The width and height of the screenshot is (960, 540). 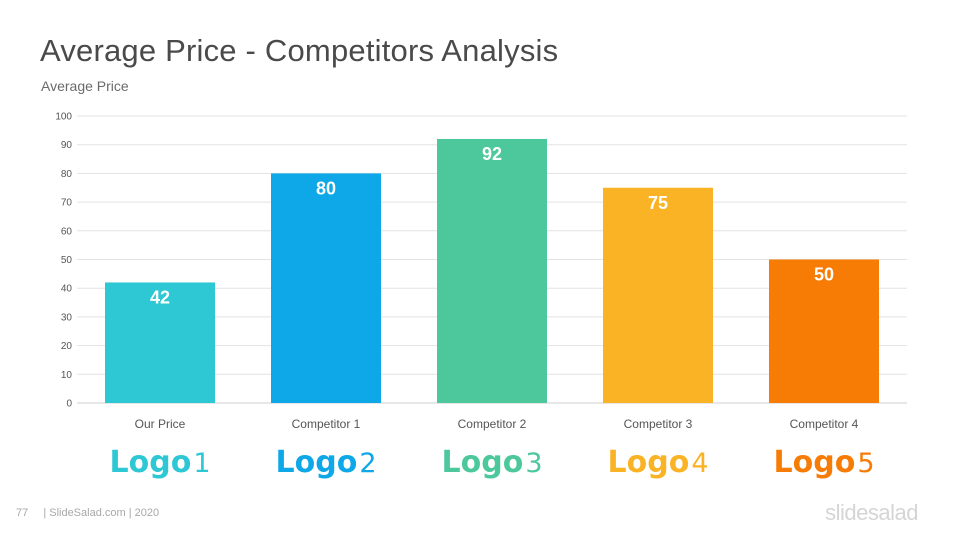 I want to click on logo: Logo1, so click(x=160, y=462).